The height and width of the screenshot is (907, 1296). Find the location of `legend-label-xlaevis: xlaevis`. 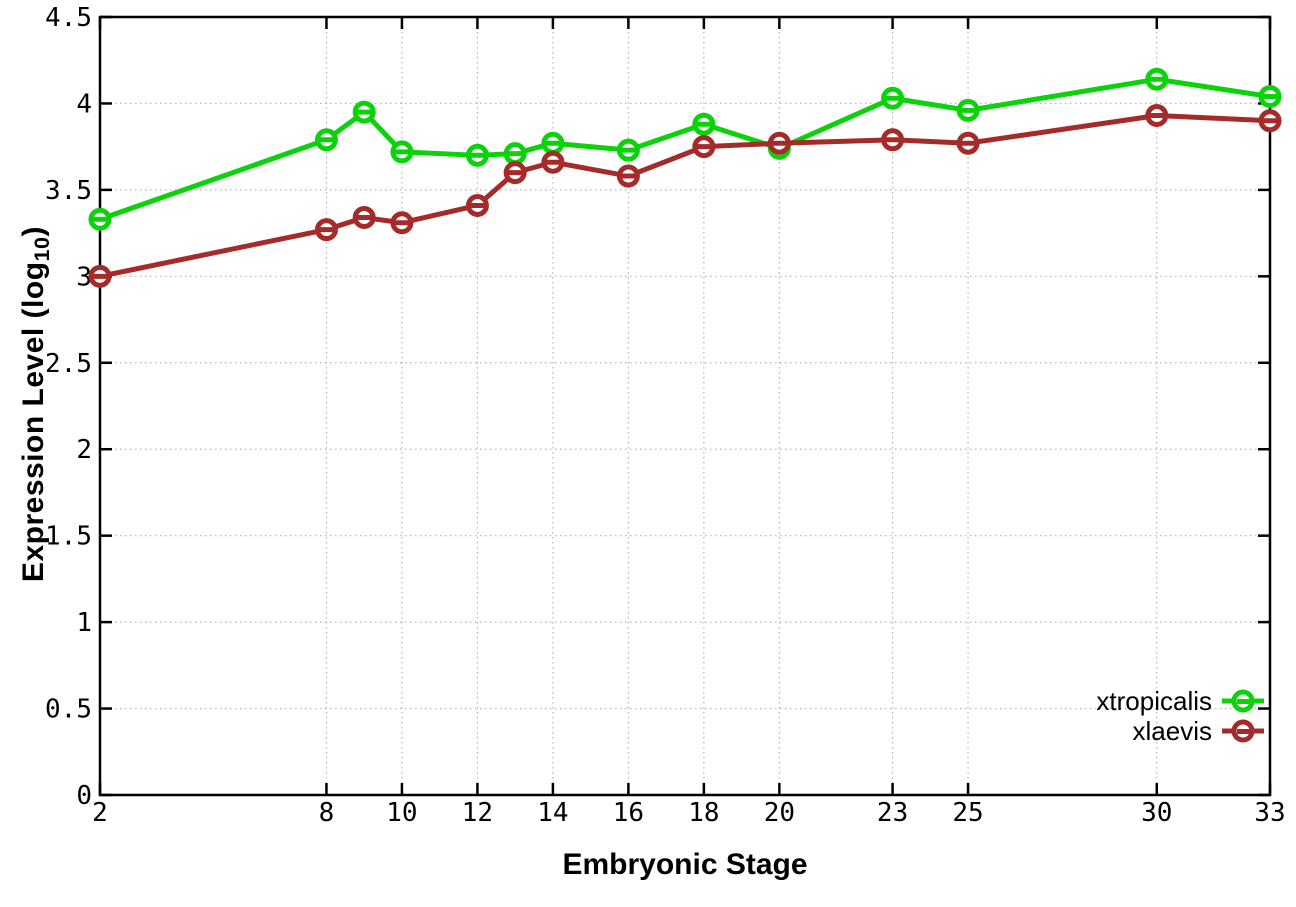

legend-label-xlaevis: xlaevis is located at coordinates (1172, 730).